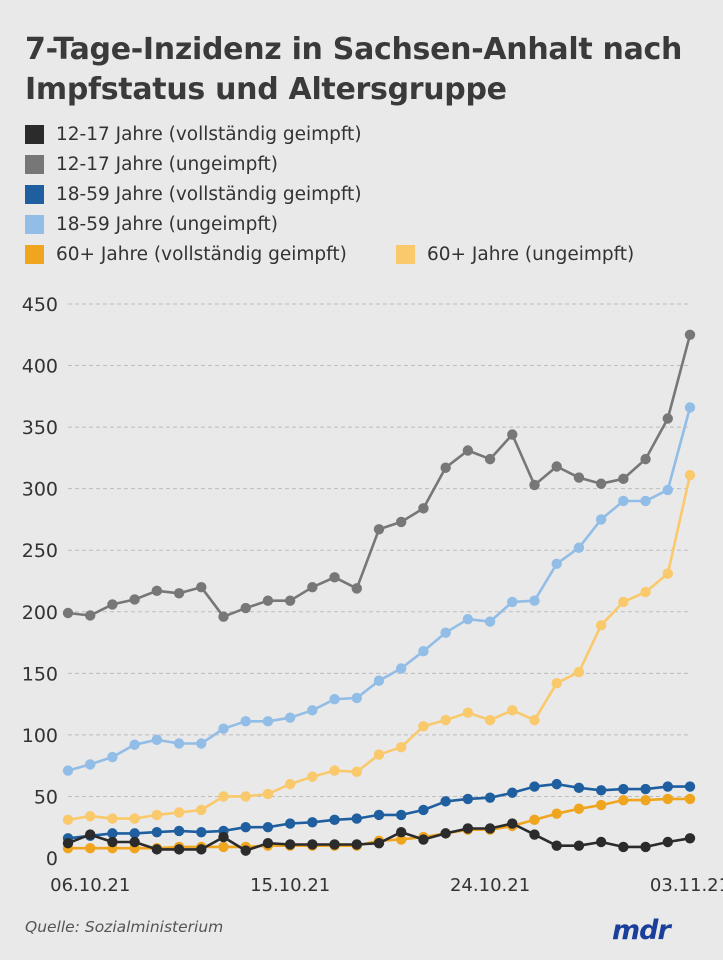  What do you see at coordinates (40, 582) in the screenshot?
I see `y-axis: 0 50 100 150 200 250 300 350 400 450` at bounding box center [40, 582].